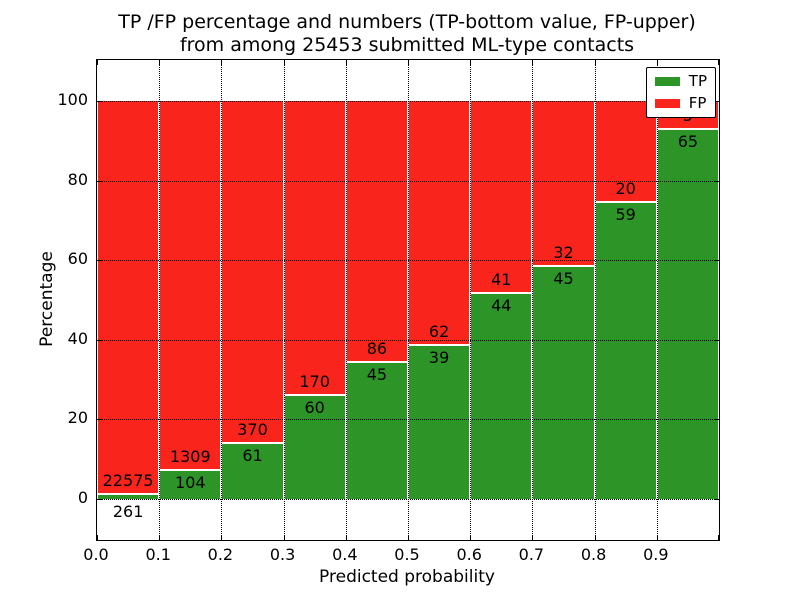 Image resolution: width=800 pixels, height=600 pixels. I want to click on bar-label-tp-1: 104, so click(190, 482).